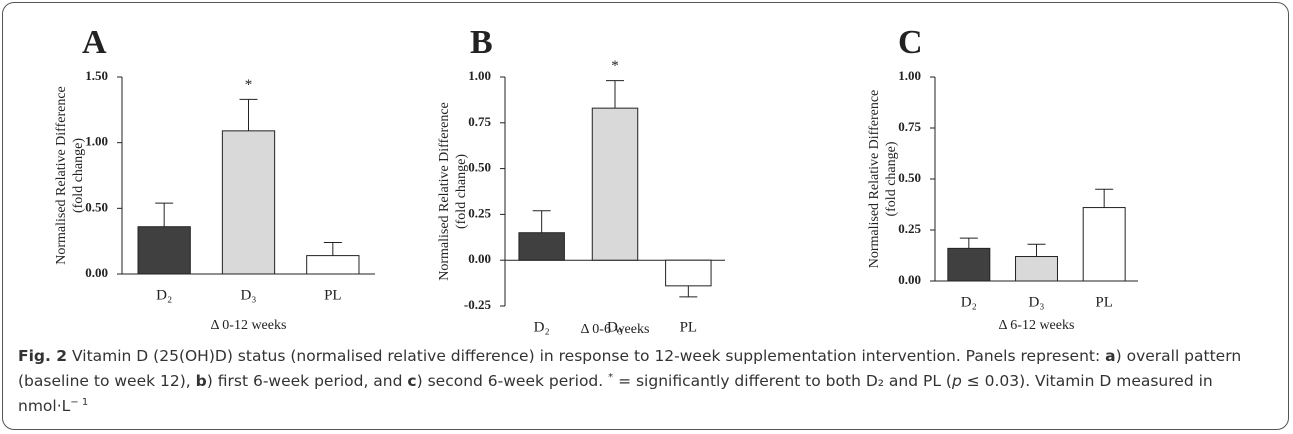  Describe the element at coordinates (956, 381) in the screenshot. I see `caption-text: p` at that location.